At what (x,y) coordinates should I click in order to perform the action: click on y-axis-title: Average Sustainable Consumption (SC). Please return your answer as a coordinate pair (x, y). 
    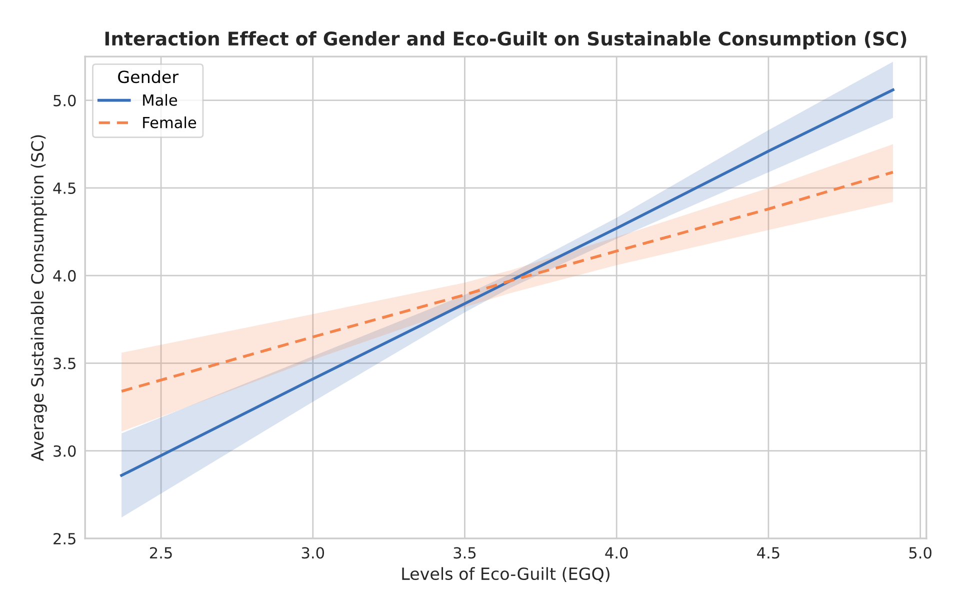
    Looking at the image, I should click on (38, 298).